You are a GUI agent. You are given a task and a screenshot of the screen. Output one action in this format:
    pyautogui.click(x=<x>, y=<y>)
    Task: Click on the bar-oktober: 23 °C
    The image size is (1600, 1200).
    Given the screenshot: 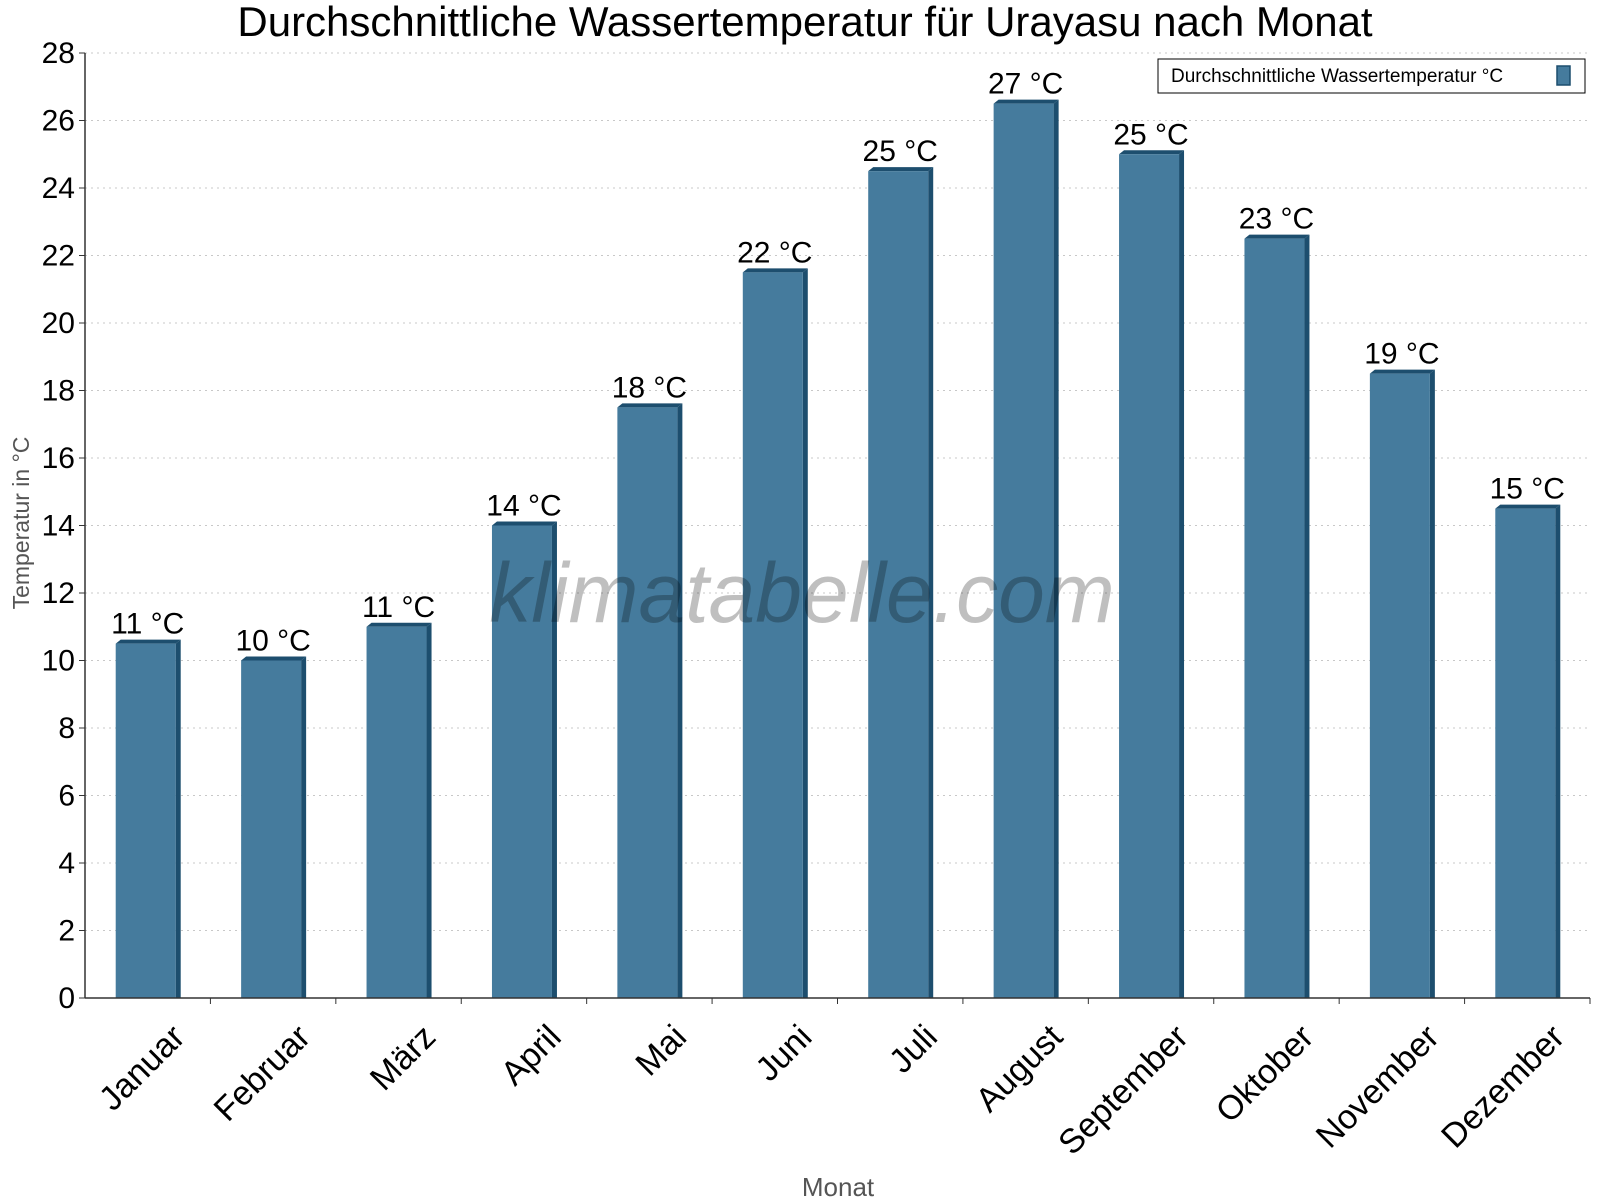 What is the action you would take?
    pyautogui.click(x=1276, y=600)
    